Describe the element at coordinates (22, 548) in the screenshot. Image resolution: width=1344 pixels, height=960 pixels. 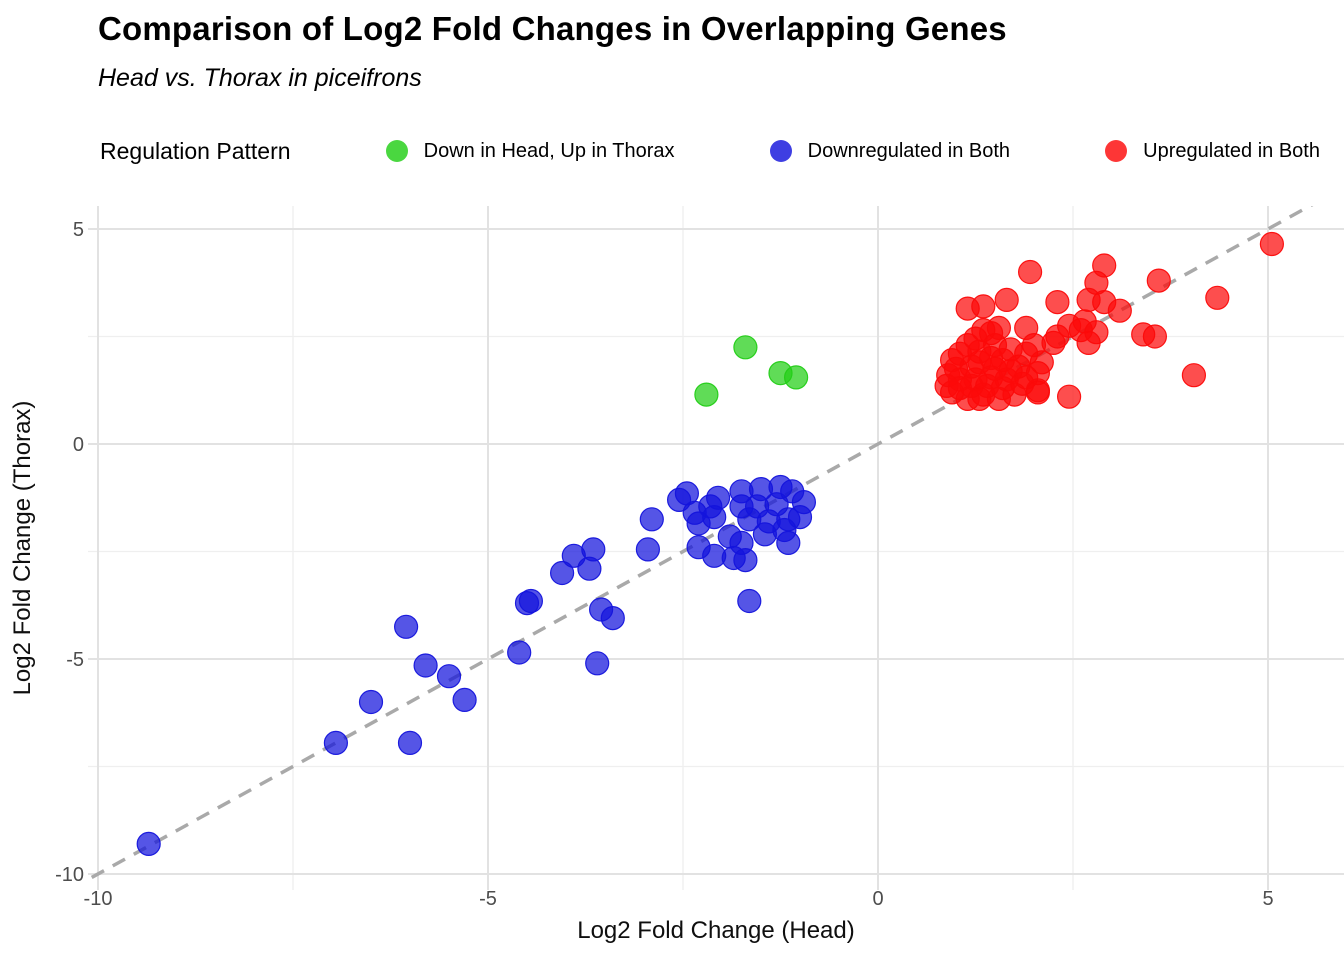
I see `y-axis-title: Log2 Fold Change (Thorax)` at that location.